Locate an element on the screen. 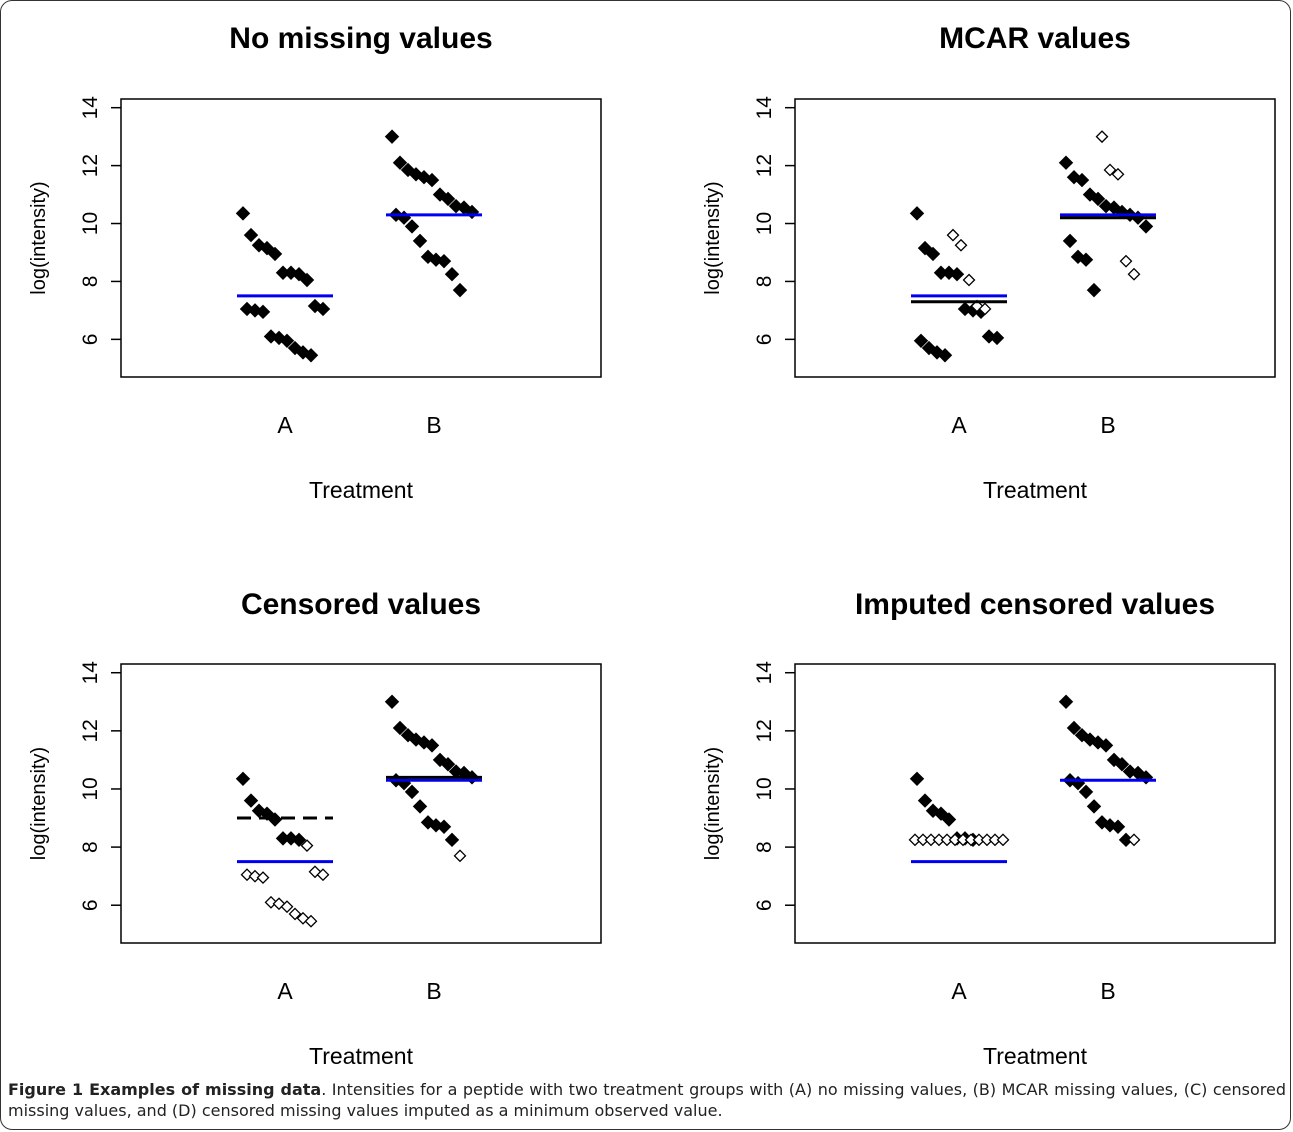 This screenshot has width=1293, height=1132. caption-title: Figure 1 Examples of missing data is located at coordinates (165, 1089).